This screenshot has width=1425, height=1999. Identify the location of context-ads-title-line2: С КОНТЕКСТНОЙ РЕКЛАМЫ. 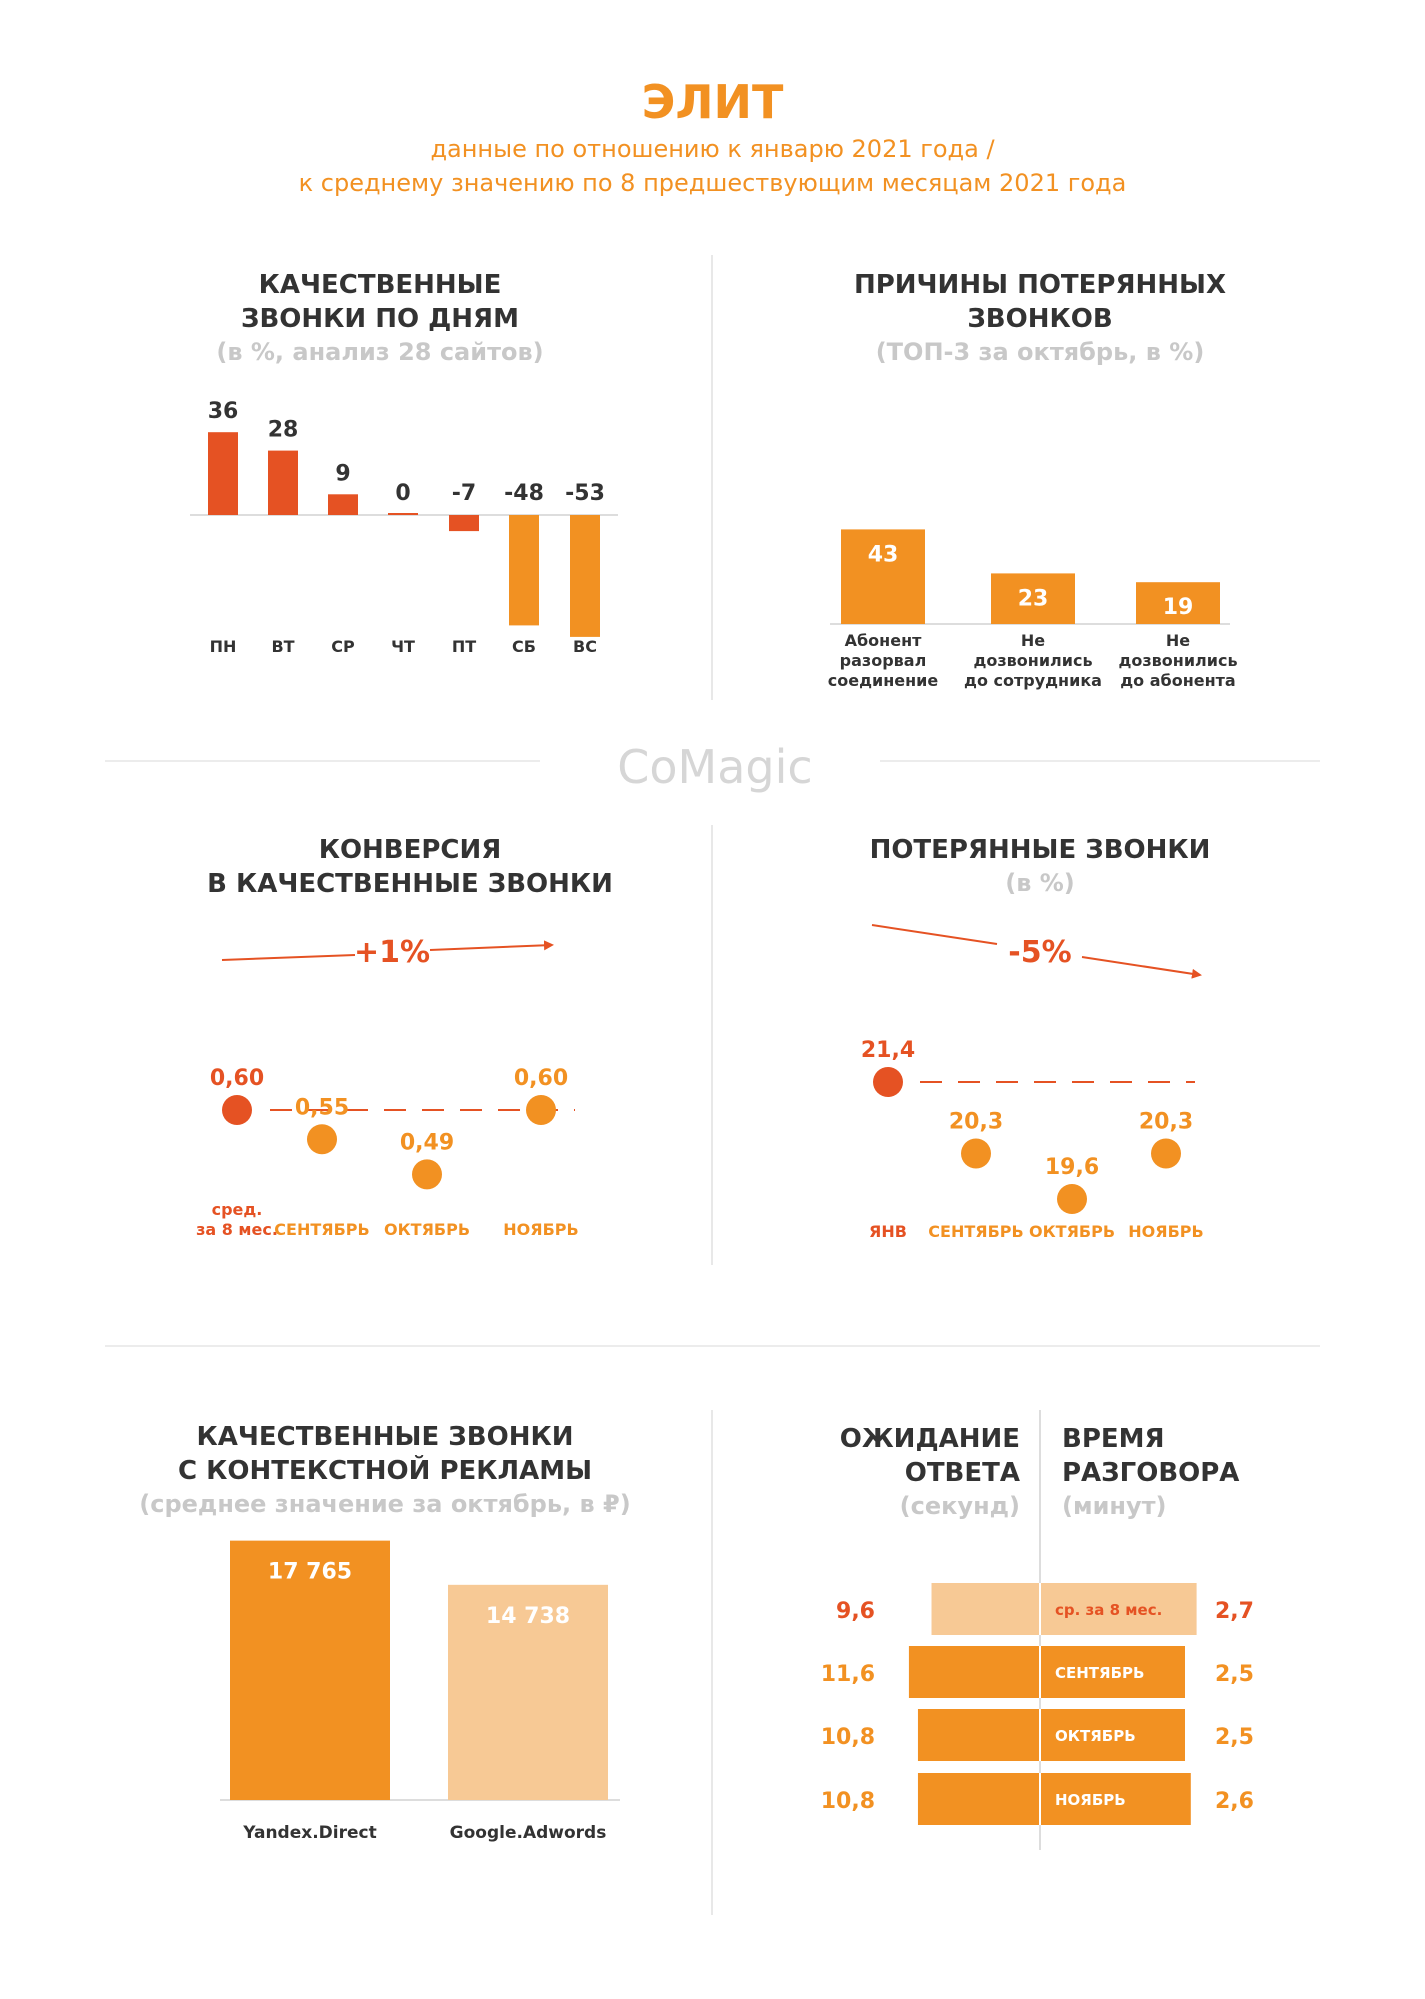
(385, 1471).